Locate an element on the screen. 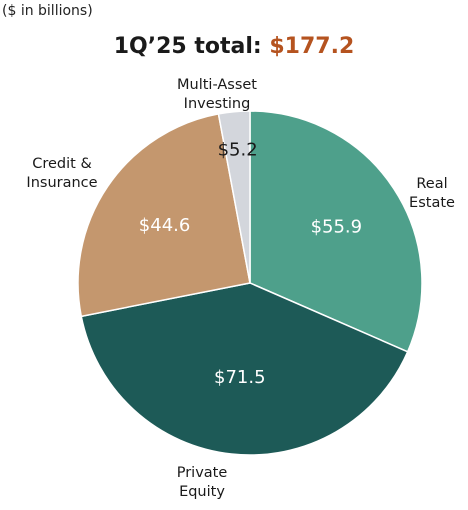 This screenshot has width=468, height=510. value-label-3: $44.6 is located at coordinates (165, 225).